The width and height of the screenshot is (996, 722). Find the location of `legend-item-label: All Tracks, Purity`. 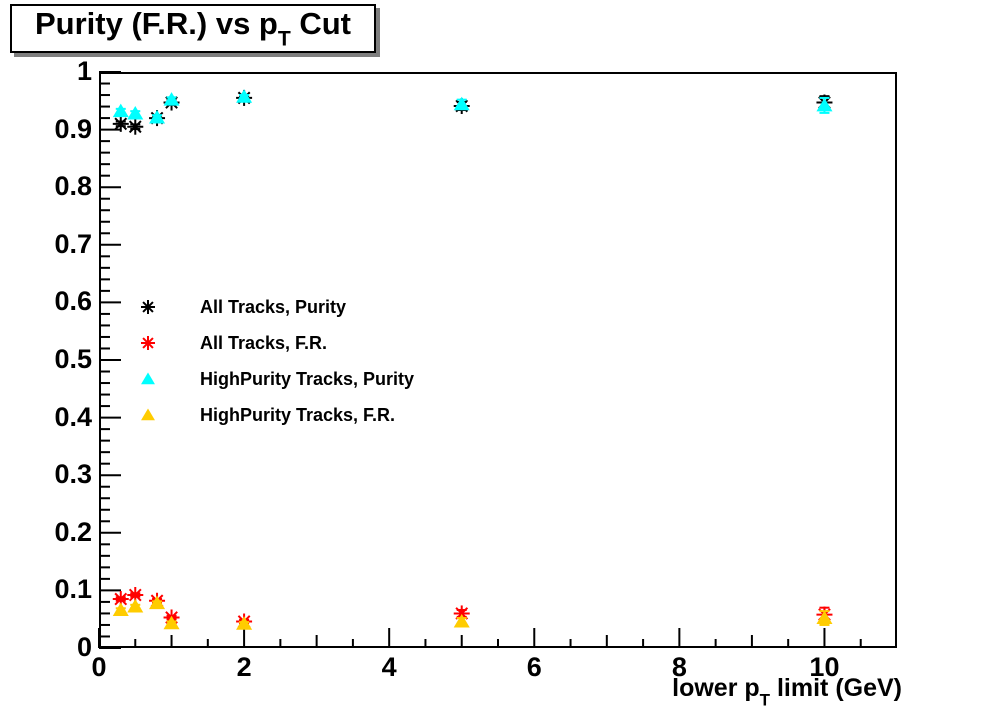

legend-item-label: All Tracks, Purity is located at coordinates (273, 306).